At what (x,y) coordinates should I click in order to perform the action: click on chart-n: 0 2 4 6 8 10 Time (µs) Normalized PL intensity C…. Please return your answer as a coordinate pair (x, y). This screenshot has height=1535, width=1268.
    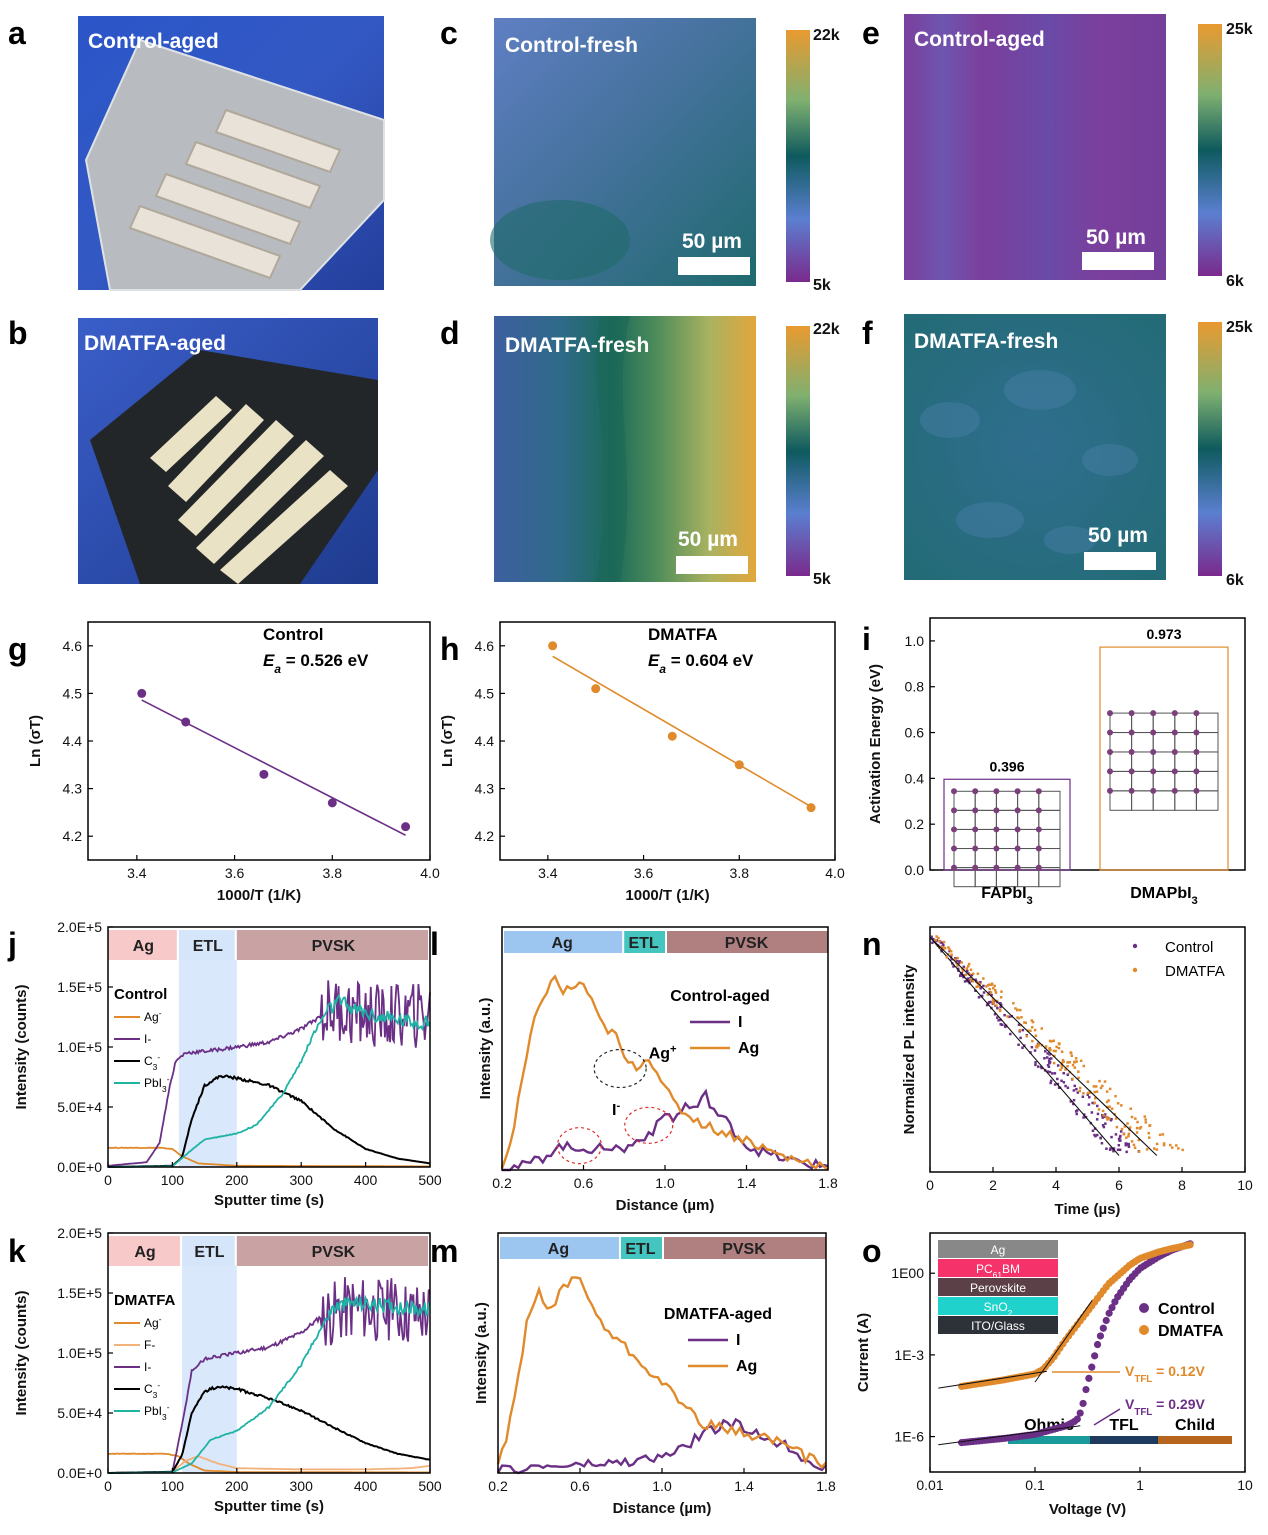
    Looking at the image, I should click on (1077, 1072).